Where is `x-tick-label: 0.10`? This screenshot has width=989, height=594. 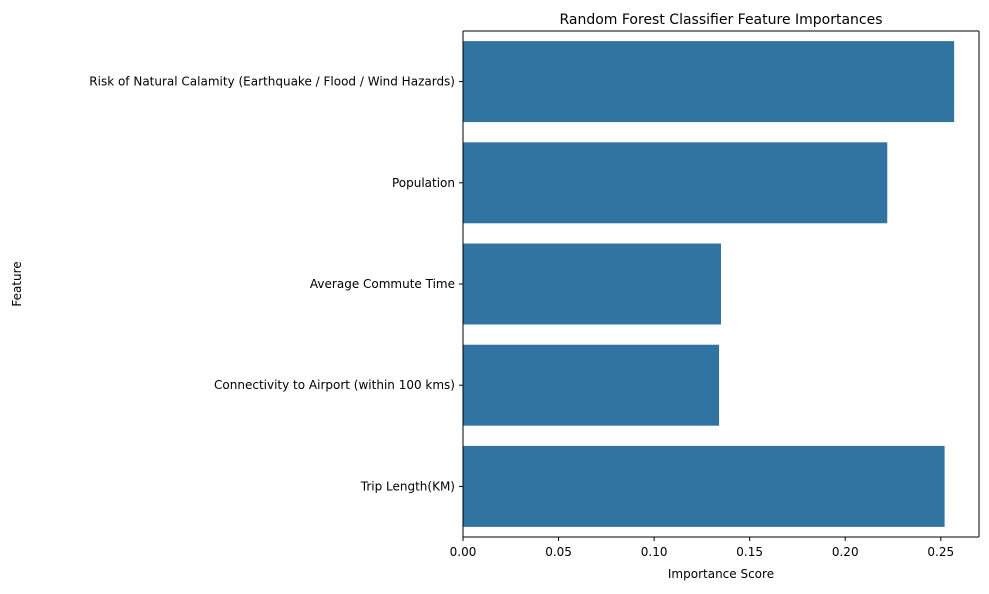
x-tick-label: 0.10 is located at coordinates (654, 552).